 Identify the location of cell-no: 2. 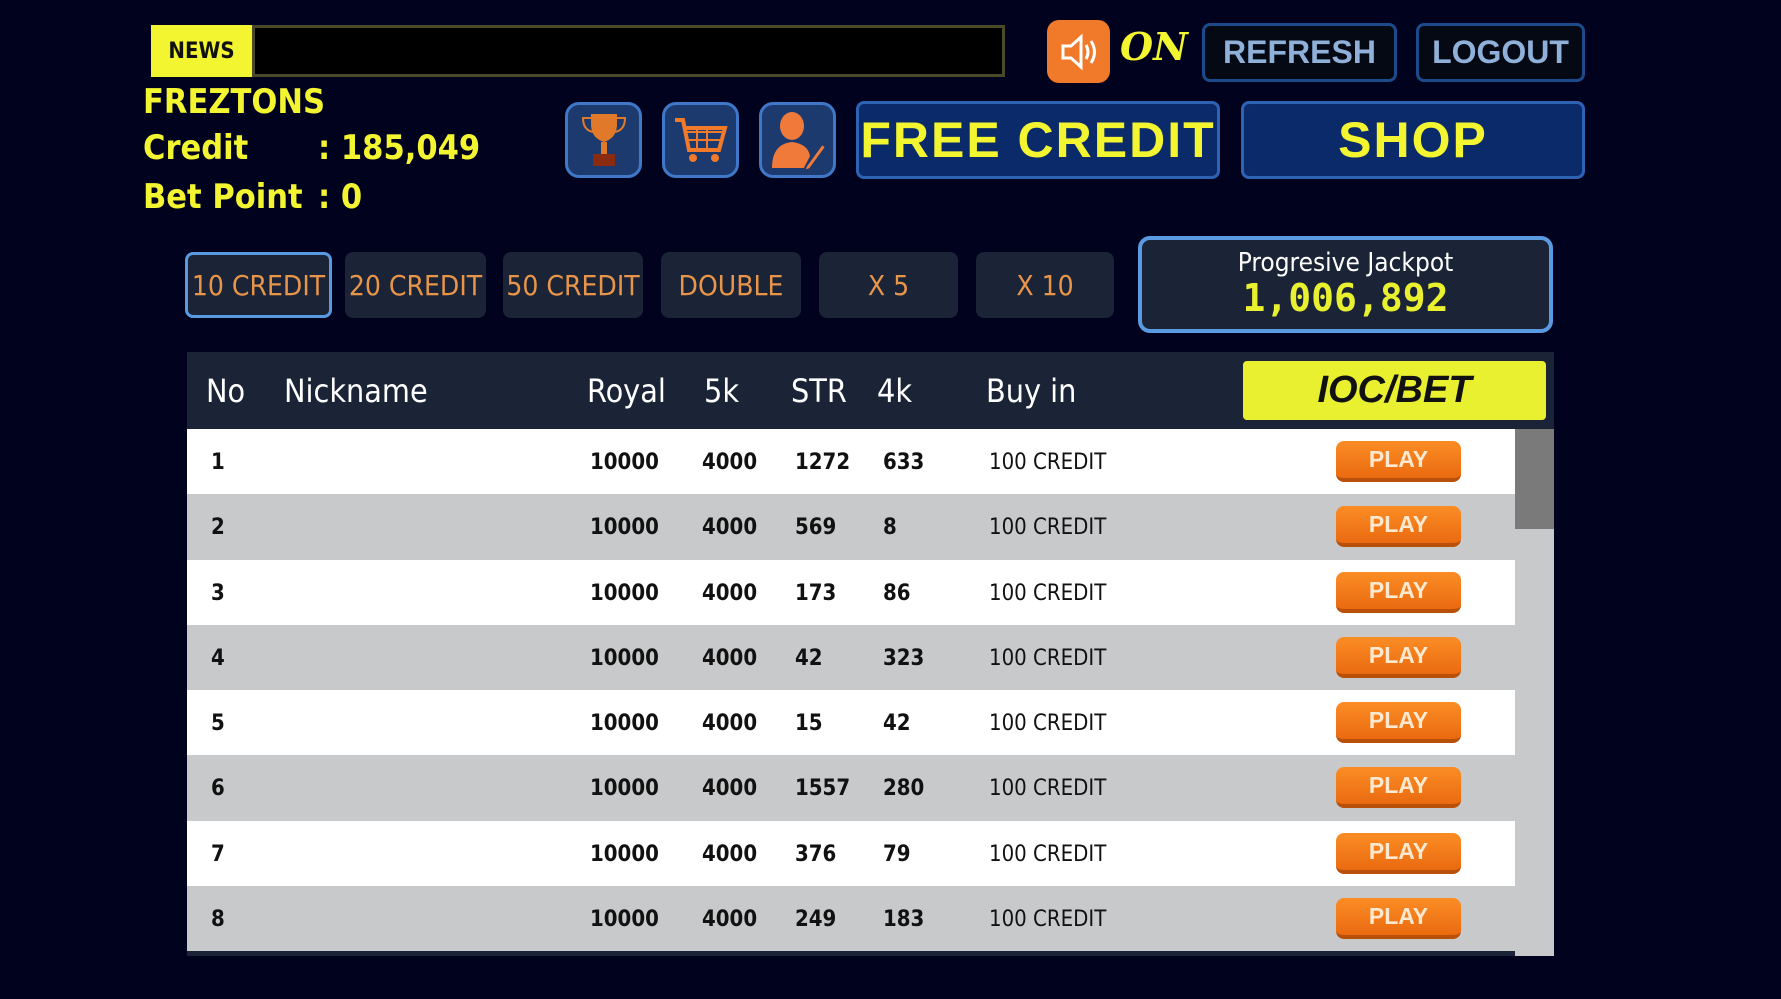
(218, 528).